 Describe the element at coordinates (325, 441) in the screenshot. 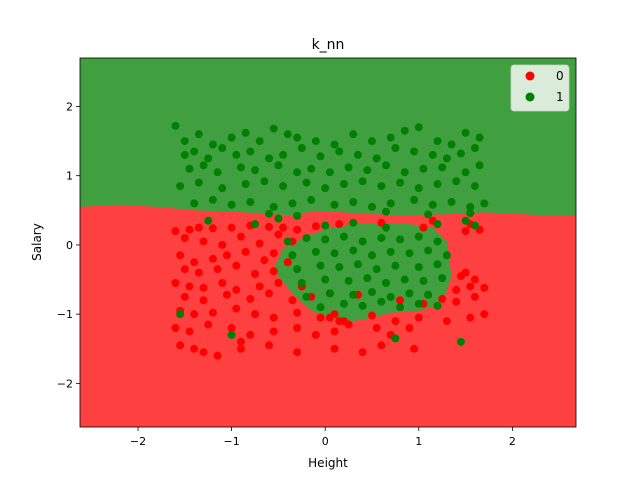

I see `x-tick-label: 0` at that location.